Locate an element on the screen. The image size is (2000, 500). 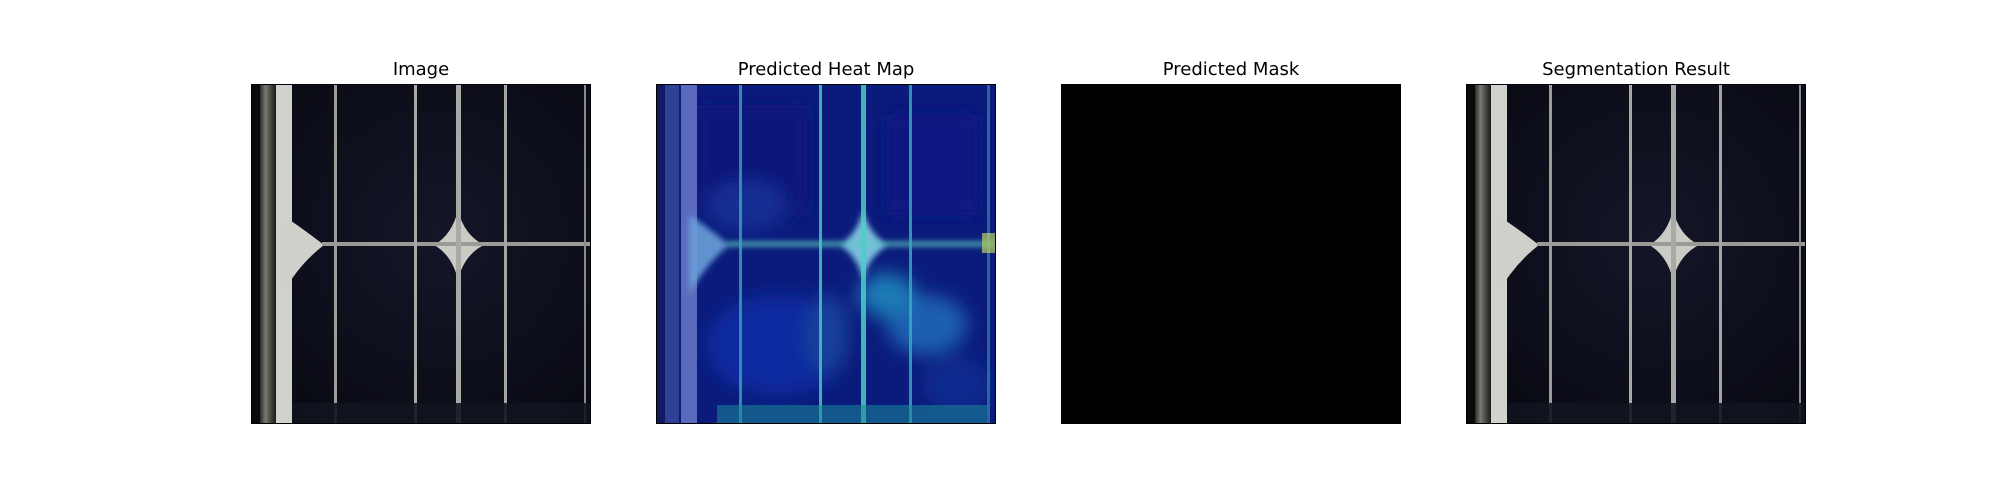
segmentation-graphic is located at coordinates (1636, 254).